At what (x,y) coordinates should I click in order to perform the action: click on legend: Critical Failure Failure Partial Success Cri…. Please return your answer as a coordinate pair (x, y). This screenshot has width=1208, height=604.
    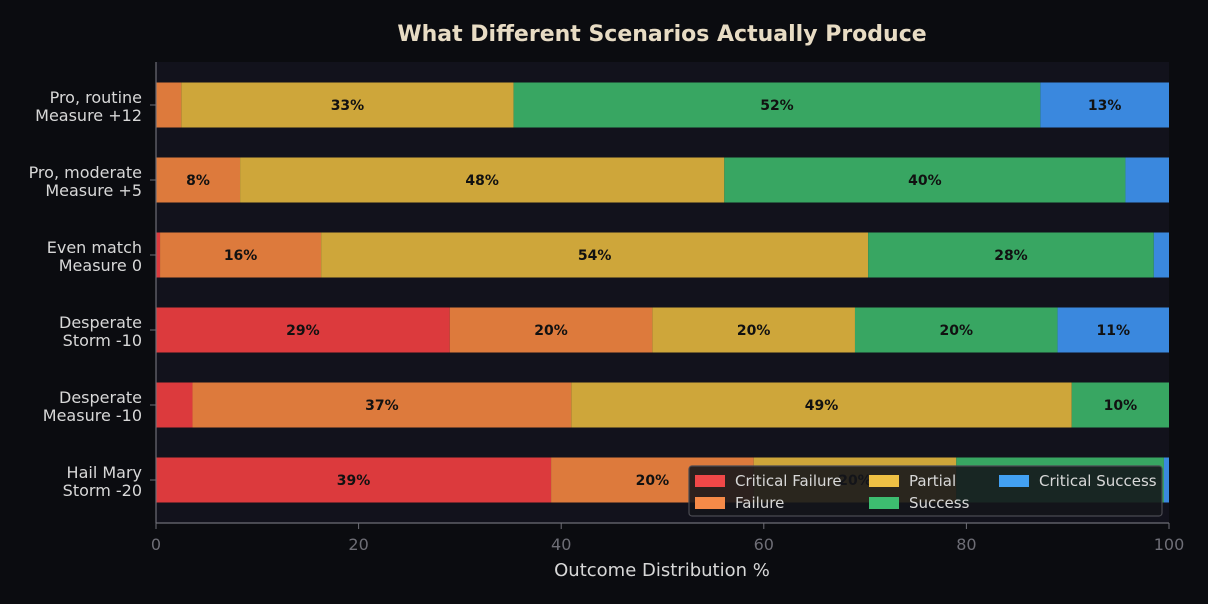
    Looking at the image, I should click on (925, 491).